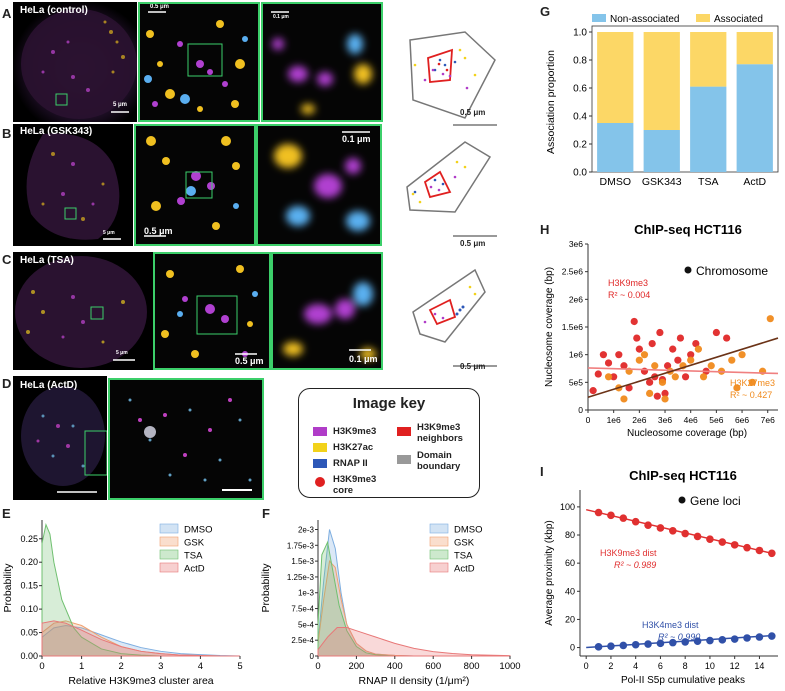 The height and width of the screenshot is (691, 785). Describe the element at coordinates (7, 133) in the screenshot. I see `panel-label-b: B` at that location.